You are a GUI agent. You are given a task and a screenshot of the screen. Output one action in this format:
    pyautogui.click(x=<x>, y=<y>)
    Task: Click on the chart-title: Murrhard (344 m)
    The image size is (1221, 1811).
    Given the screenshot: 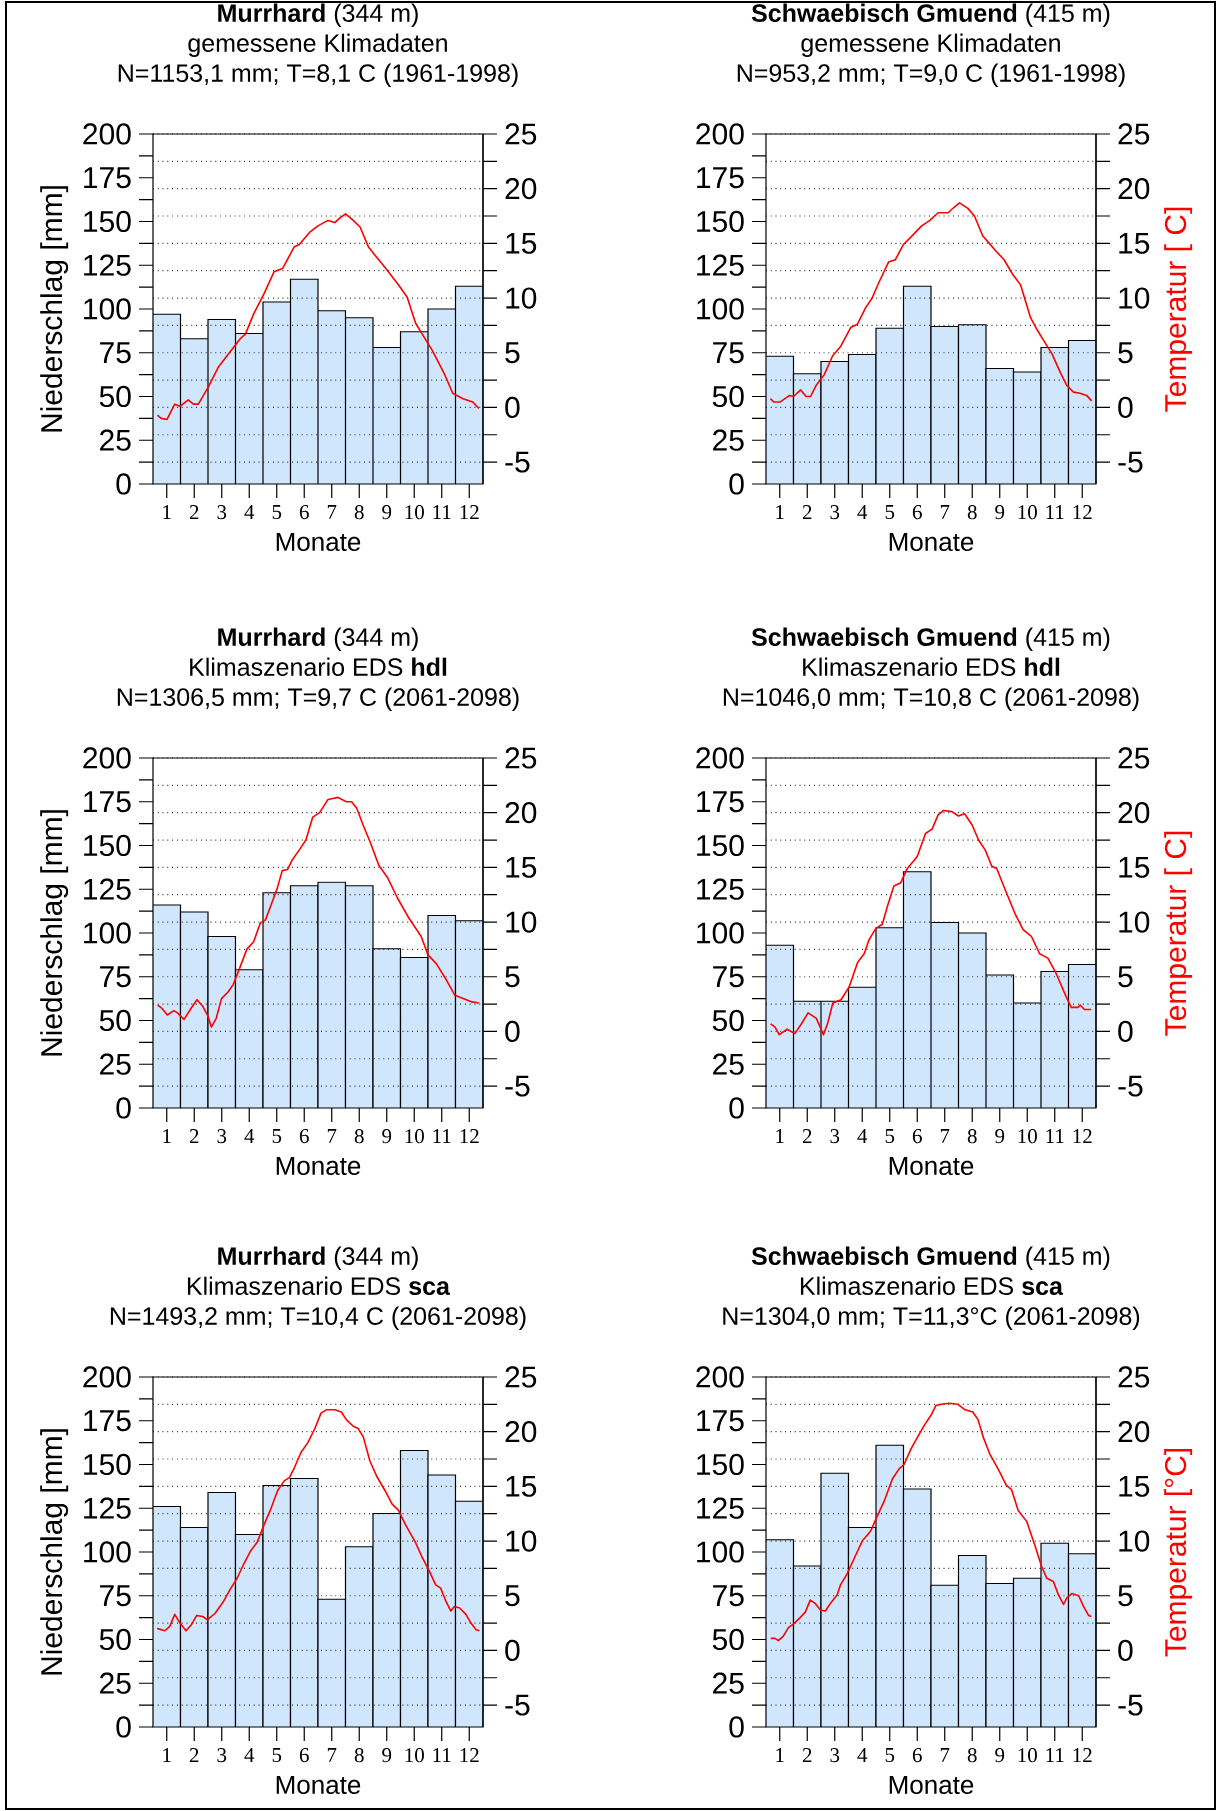 What is the action you would take?
    pyautogui.click(x=318, y=639)
    